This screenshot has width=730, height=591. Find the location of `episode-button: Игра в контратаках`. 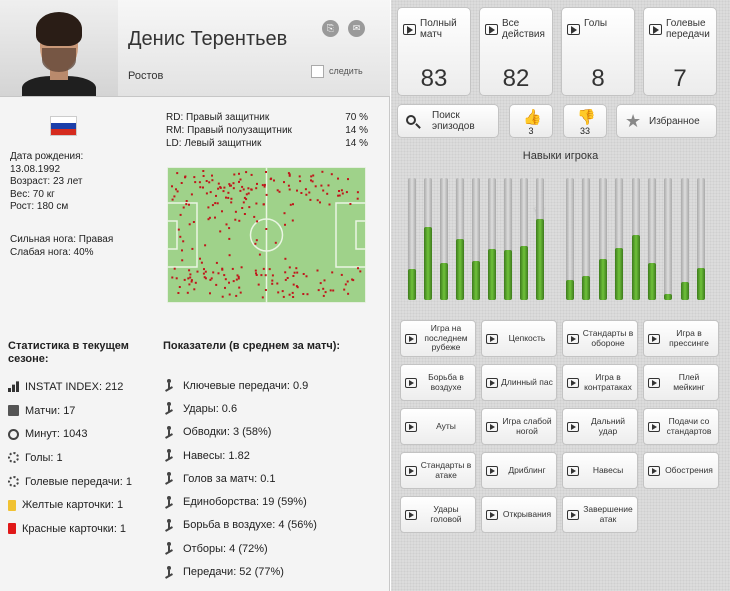

episode-button: Игра в контратаках is located at coordinates (600, 382).